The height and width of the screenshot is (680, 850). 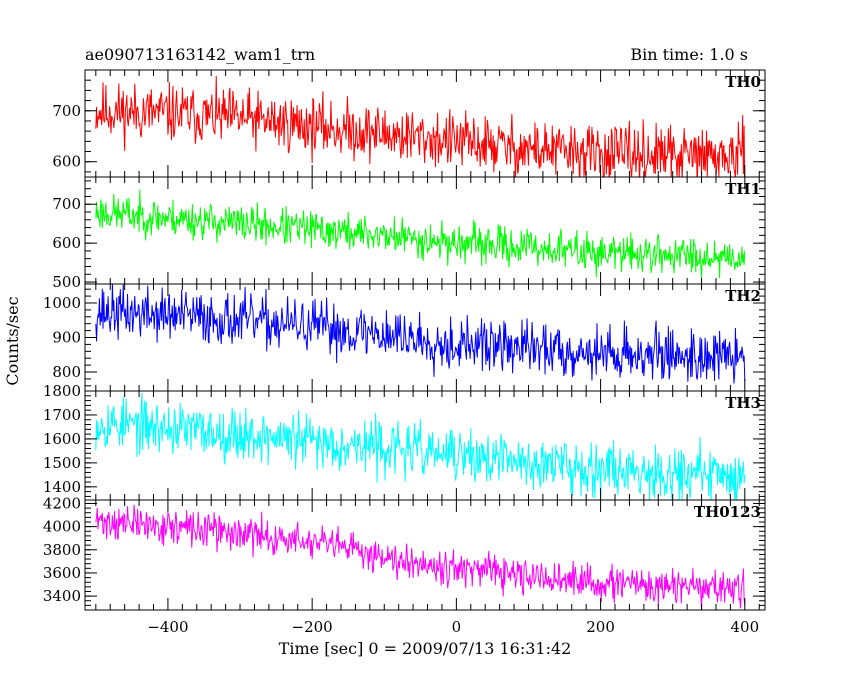 I want to click on series-line-th3, so click(x=420, y=446).